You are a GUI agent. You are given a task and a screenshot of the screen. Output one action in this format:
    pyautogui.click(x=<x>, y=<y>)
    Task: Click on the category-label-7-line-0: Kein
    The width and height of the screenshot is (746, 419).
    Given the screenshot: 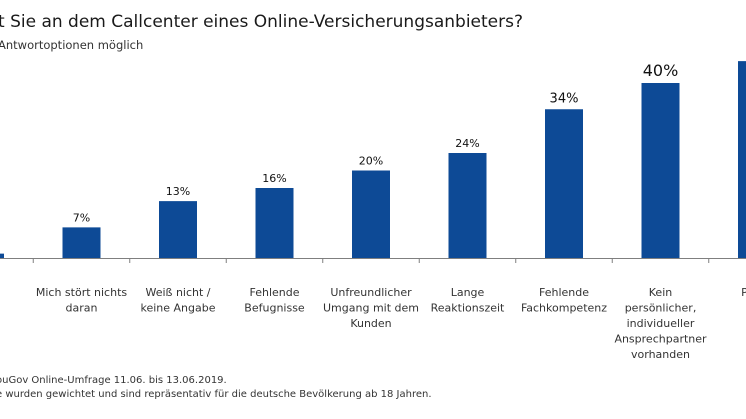 What is the action you would take?
    pyautogui.click(x=660, y=292)
    